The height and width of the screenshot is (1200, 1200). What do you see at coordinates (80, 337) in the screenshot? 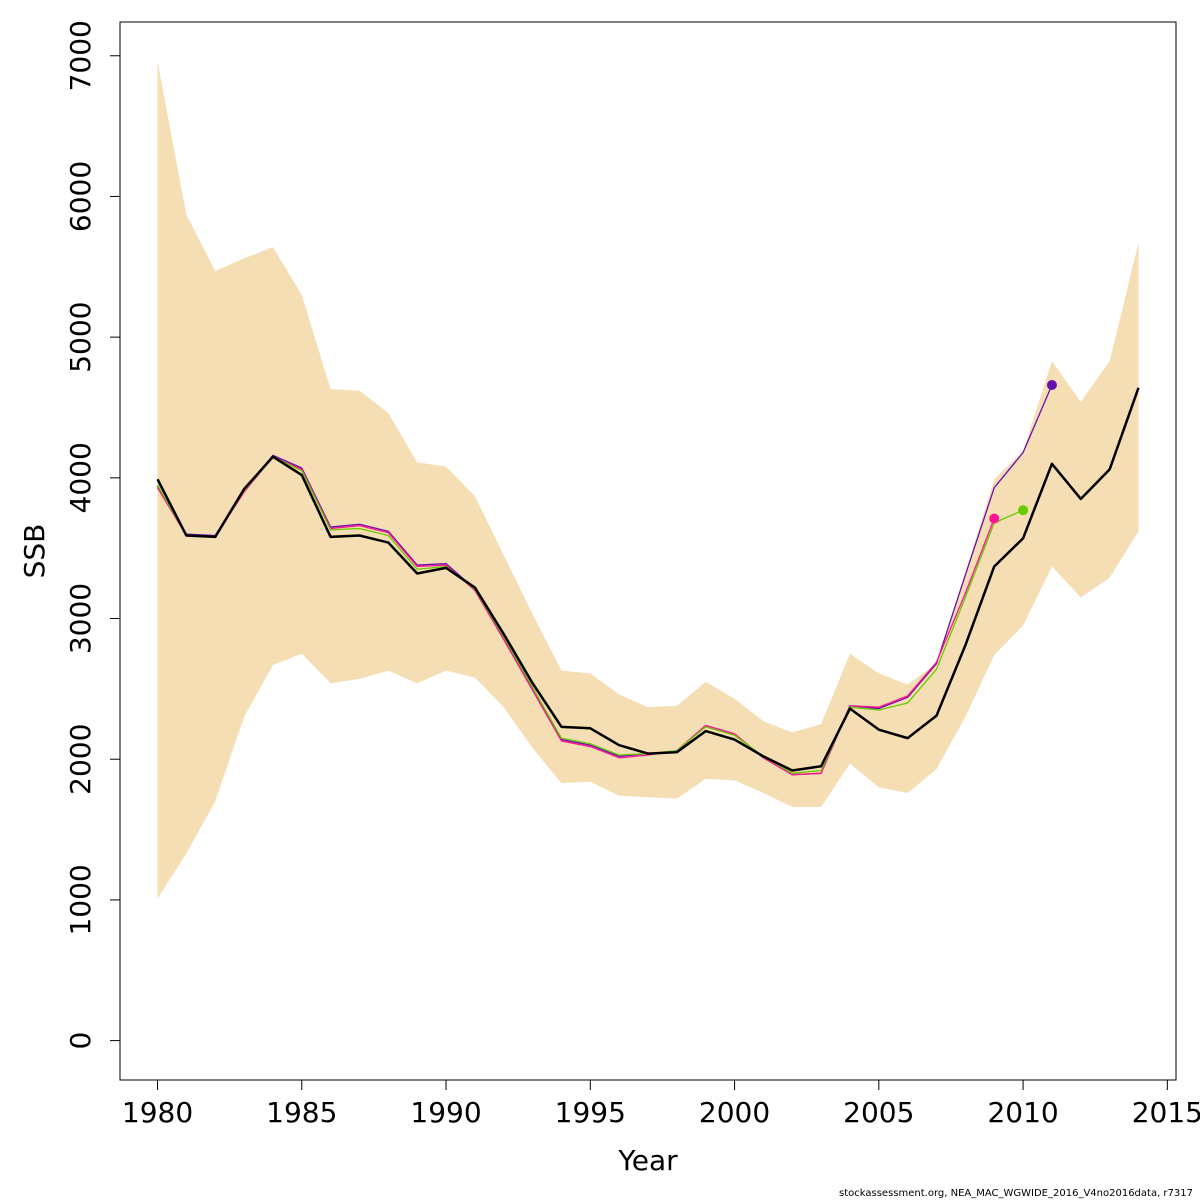
I see `y-tick-label: 5000` at bounding box center [80, 337].